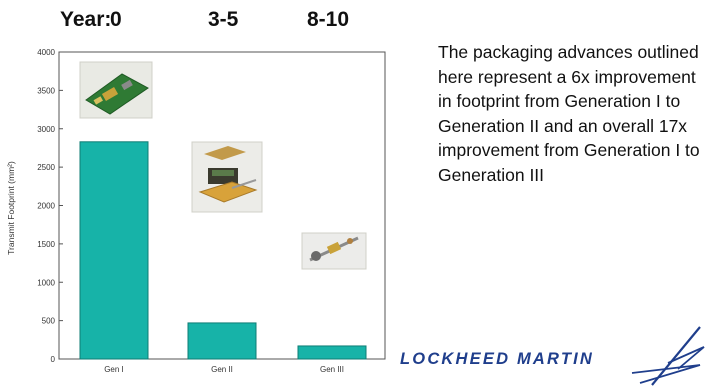 The height and width of the screenshot is (390, 707). What do you see at coordinates (334, 251) in the screenshot?
I see `gen-3-device-photo` at bounding box center [334, 251].